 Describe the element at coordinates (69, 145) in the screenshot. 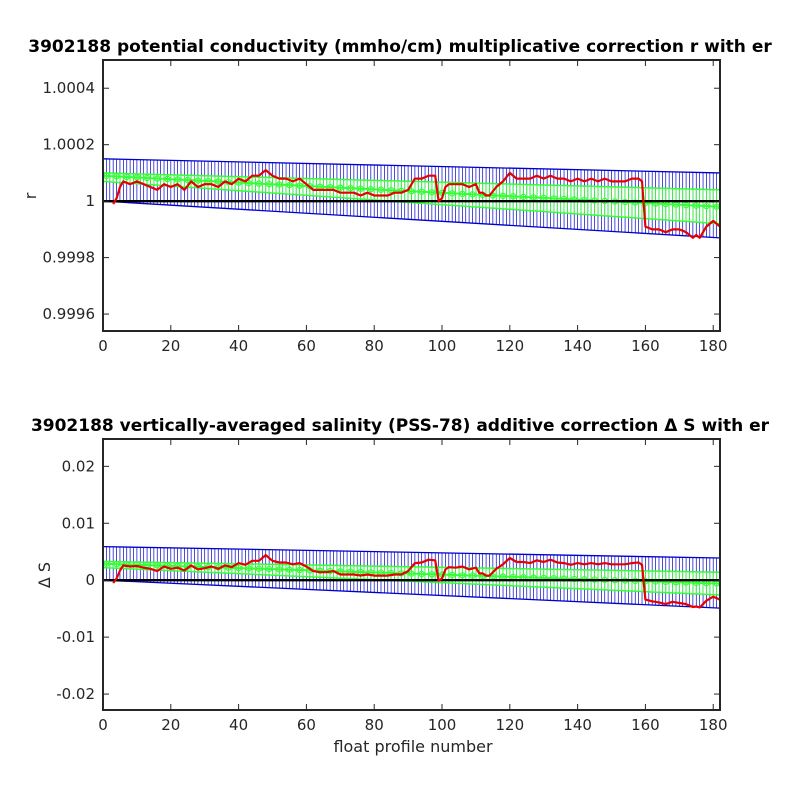

I see `y-tick-label: 1.0002` at that location.